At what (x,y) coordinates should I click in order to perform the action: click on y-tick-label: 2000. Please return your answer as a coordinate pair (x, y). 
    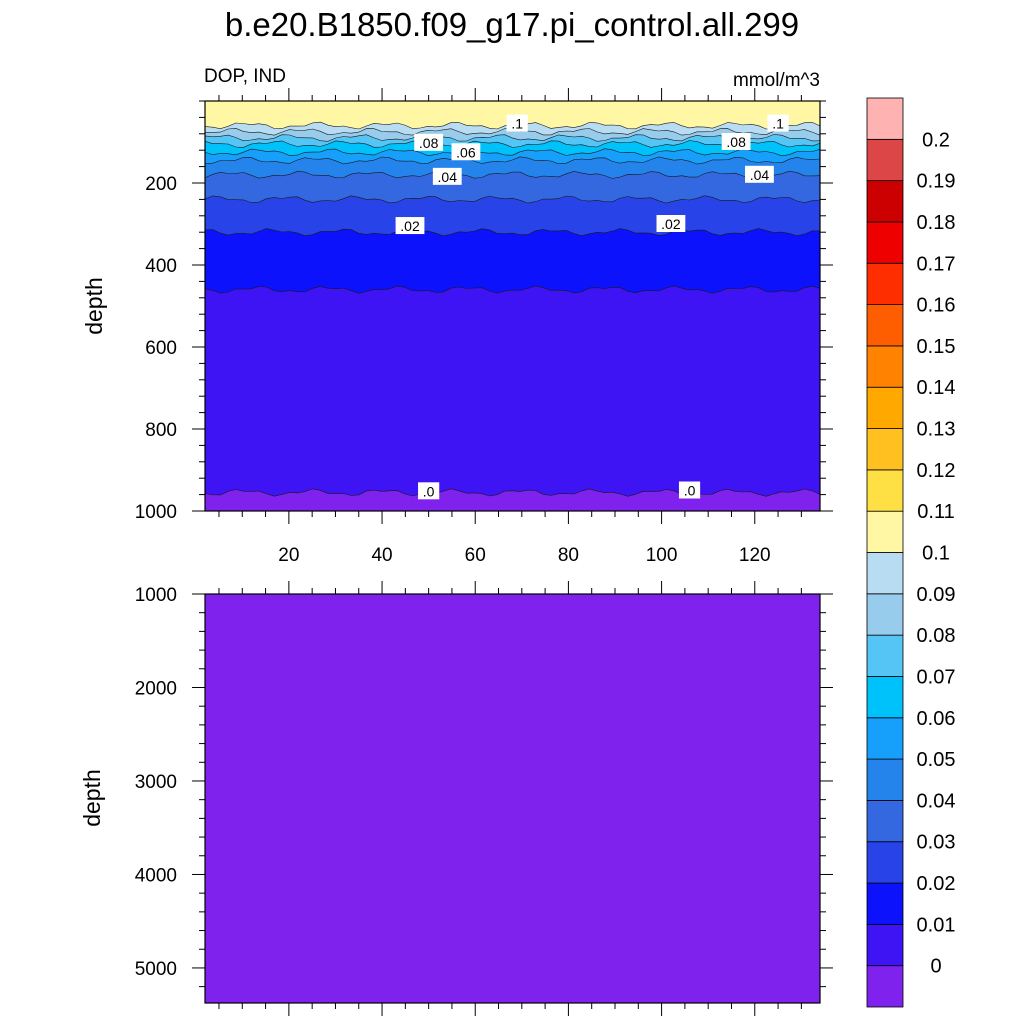
    Looking at the image, I should click on (156, 688).